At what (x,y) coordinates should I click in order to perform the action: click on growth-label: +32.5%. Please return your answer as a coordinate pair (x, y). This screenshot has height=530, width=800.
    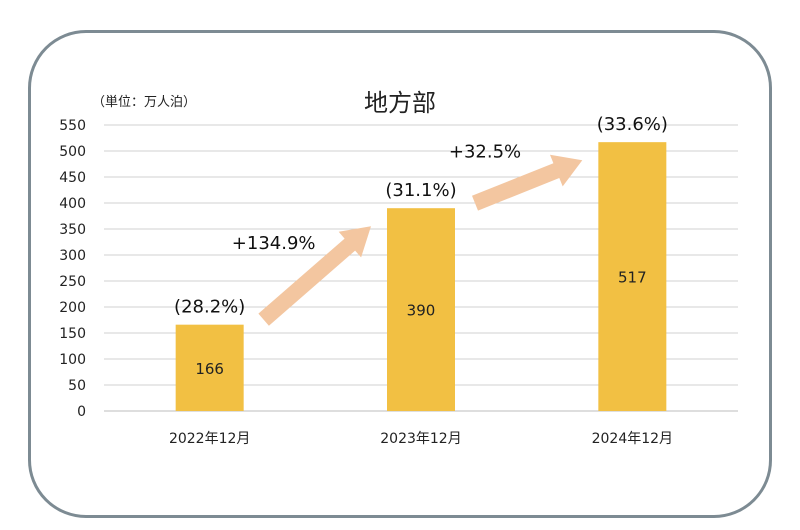
    Looking at the image, I should click on (485, 152).